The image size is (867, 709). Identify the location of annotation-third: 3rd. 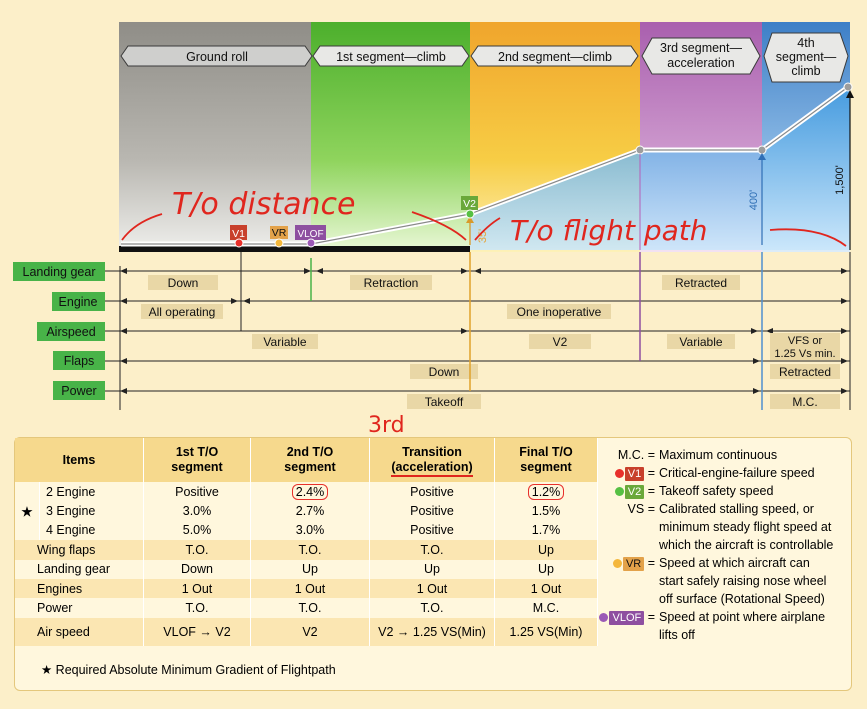
(386, 425).